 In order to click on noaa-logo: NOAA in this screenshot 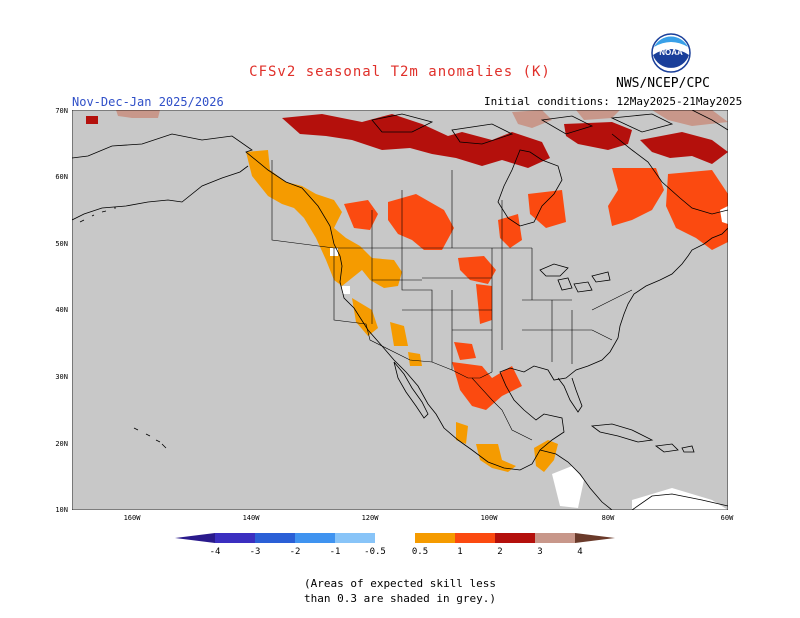, I will do `click(671, 53)`.